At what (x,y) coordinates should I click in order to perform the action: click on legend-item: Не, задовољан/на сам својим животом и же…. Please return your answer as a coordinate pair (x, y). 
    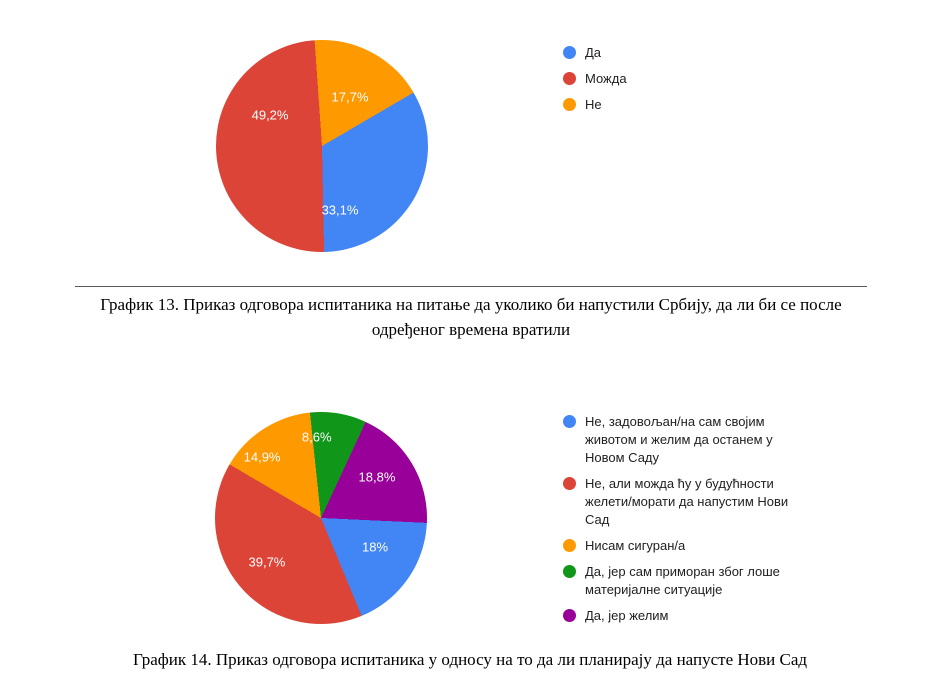
    Looking at the image, I should click on (680, 440).